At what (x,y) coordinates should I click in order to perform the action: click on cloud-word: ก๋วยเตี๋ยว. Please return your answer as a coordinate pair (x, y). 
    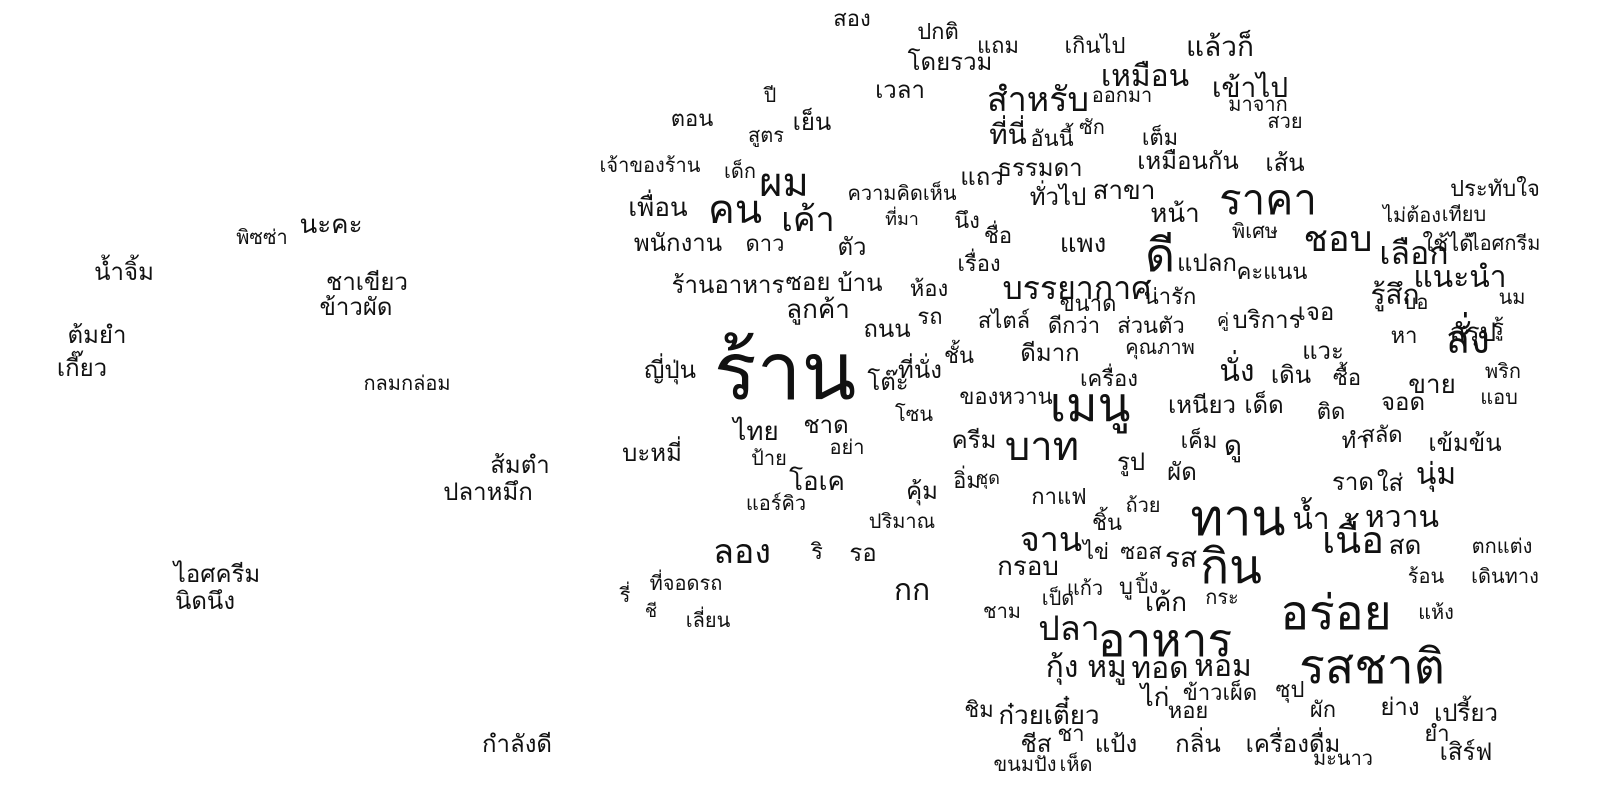
    Looking at the image, I should click on (1049, 716).